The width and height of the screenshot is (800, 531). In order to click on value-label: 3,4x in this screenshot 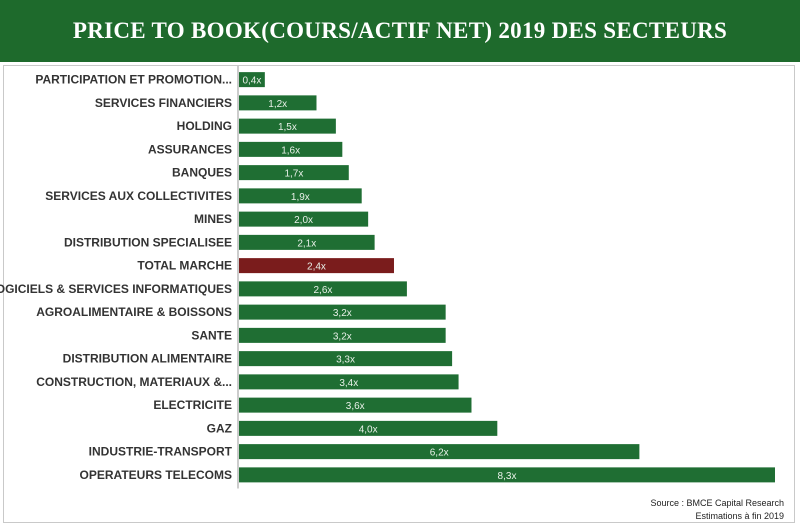, I will do `click(348, 383)`.